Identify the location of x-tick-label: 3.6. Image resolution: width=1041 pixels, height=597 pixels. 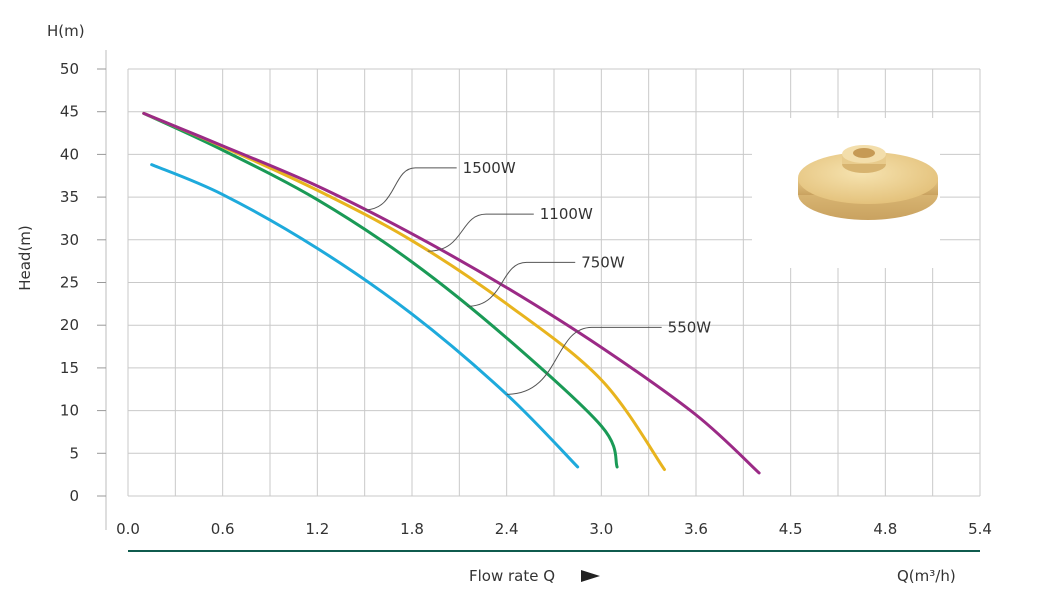
(696, 529).